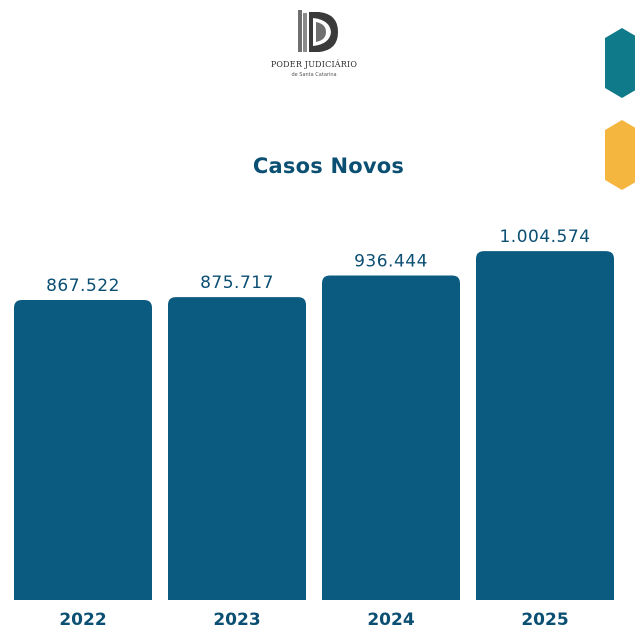  I want to click on value-label-2023: 875.717, so click(237, 283).